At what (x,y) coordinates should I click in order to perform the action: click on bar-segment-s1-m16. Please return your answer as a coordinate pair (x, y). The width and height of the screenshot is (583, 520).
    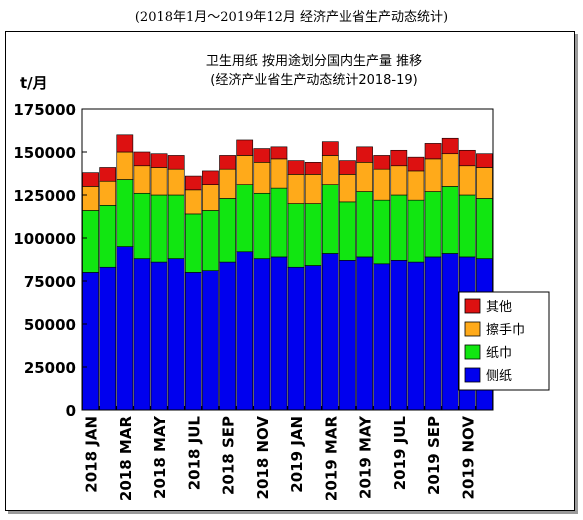
    Looking at the image, I should click on (364, 224).